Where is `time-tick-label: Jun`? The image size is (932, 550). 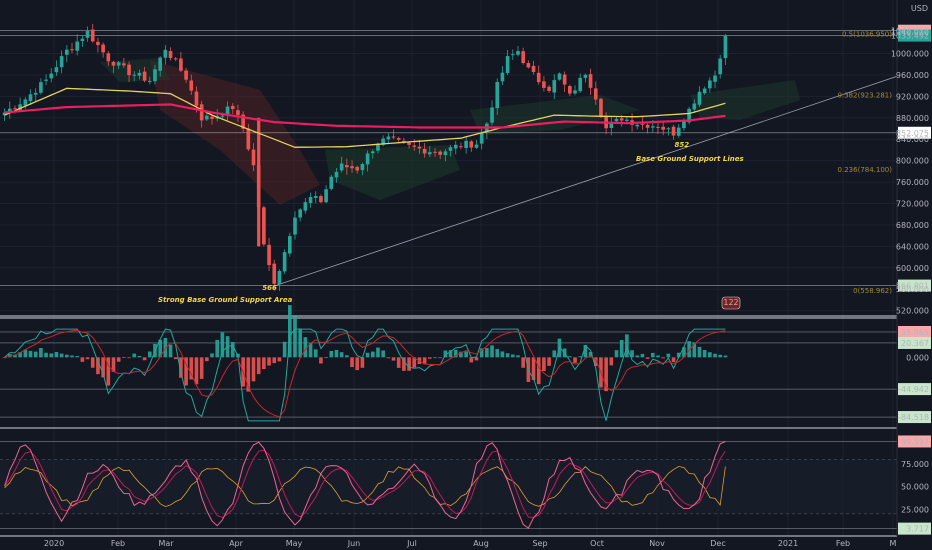
time-tick-label: Jun is located at coordinates (354, 543).